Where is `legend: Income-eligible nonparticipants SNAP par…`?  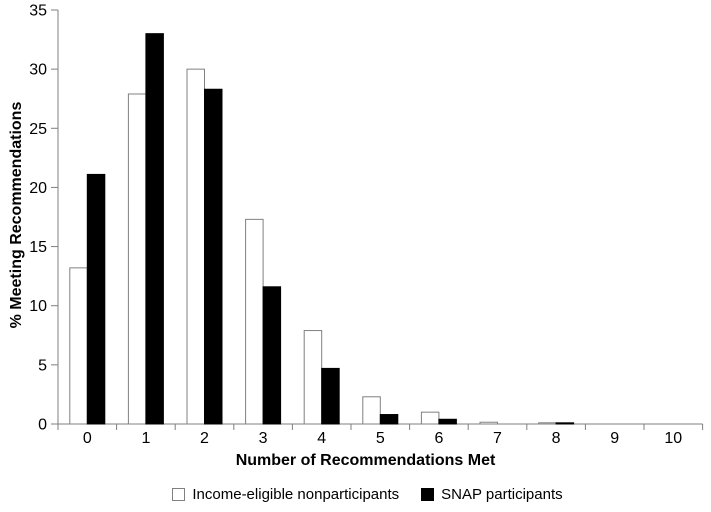
legend: Income-eligible nonparticipants SNAP par… is located at coordinates (361, 494).